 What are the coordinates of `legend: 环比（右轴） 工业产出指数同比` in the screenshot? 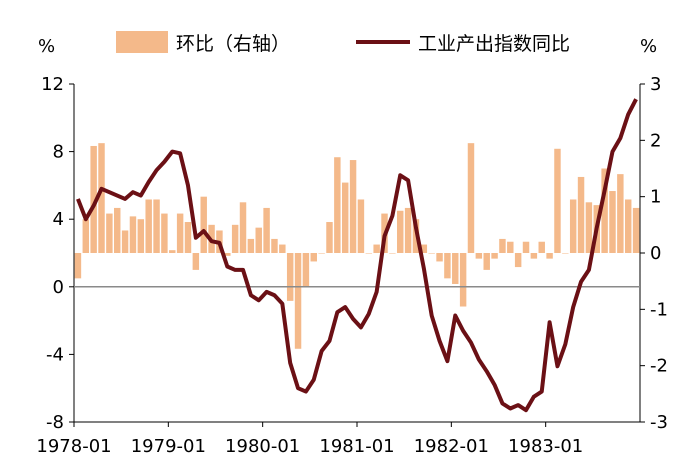 It's located at (343, 43).